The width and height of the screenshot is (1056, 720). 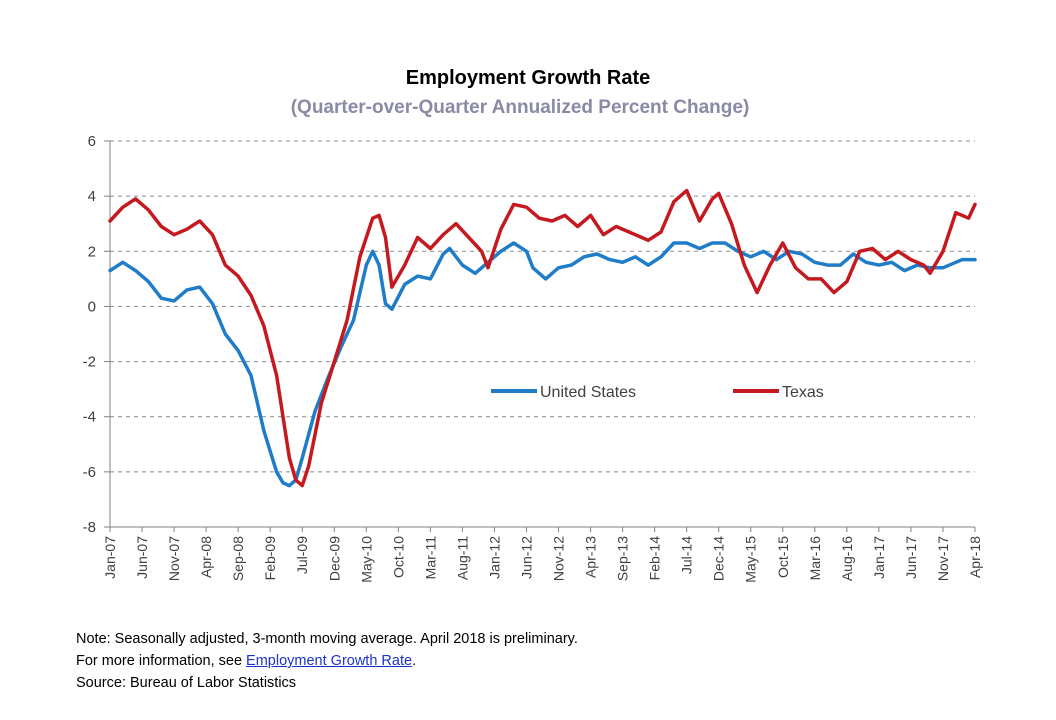 I want to click on y-tick-label: -4, so click(x=89, y=417).